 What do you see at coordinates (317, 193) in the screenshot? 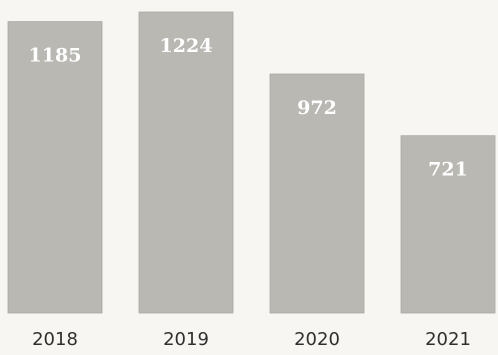
I see `bar-2020` at bounding box center [317, 193].